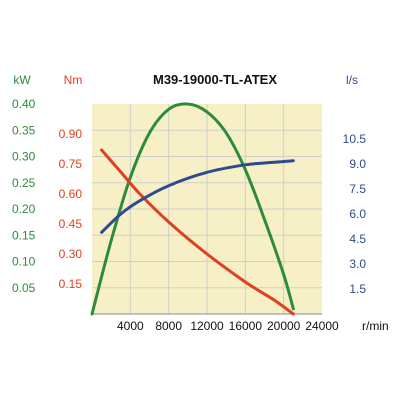 The width and height of the screenshot is (400, 400). What do you see at coordinates (375, 326) in the screenshot?
I see `x-axis-unit: r/min` at bounding box center [375, 326].